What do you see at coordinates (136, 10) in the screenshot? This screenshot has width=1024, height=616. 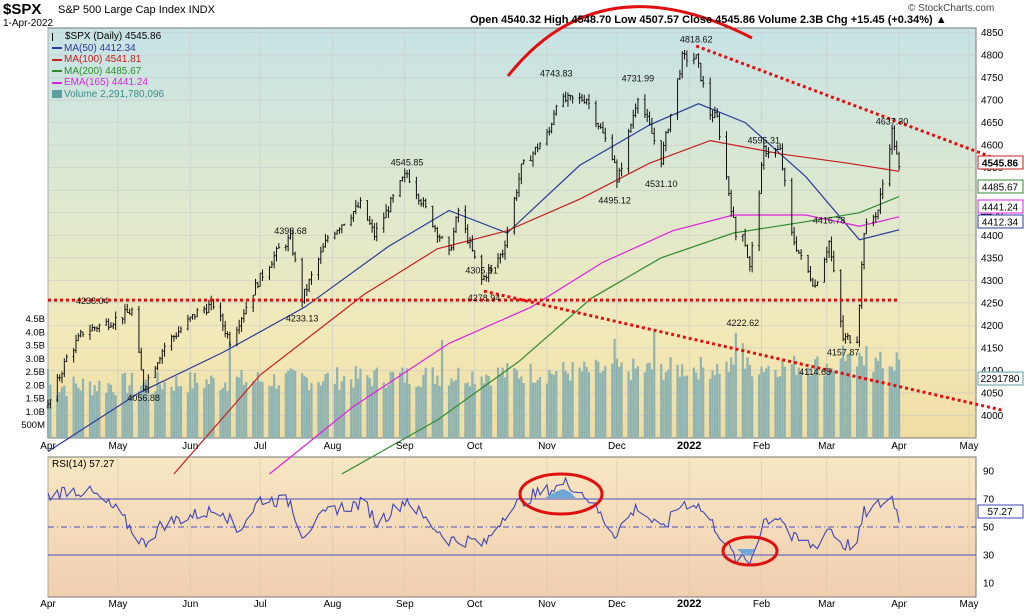 I see `chart-name: S&P 500 Large Cap Index INDX` at bounding box center [136, 10].